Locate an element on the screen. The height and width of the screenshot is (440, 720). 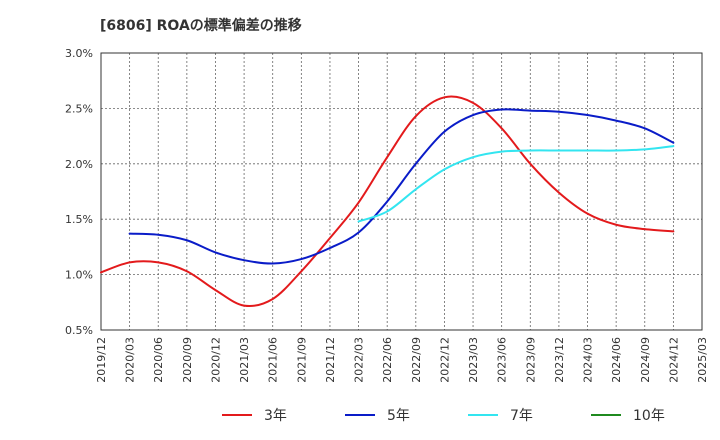
y-tick-label: 1.5% is located at coordinates (79, 219).